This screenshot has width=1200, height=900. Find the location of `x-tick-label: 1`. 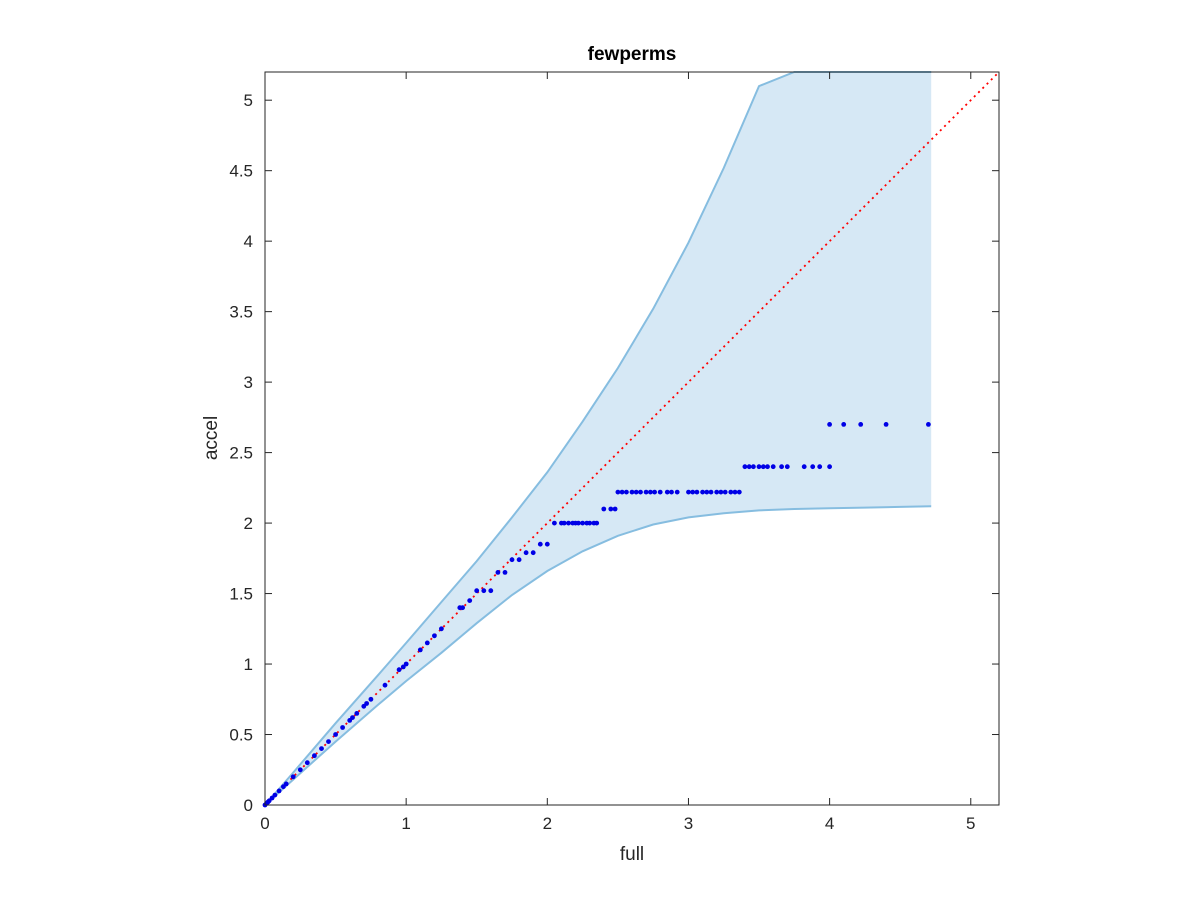

x-tick-label: 1 is located at coordinates (405, 823).